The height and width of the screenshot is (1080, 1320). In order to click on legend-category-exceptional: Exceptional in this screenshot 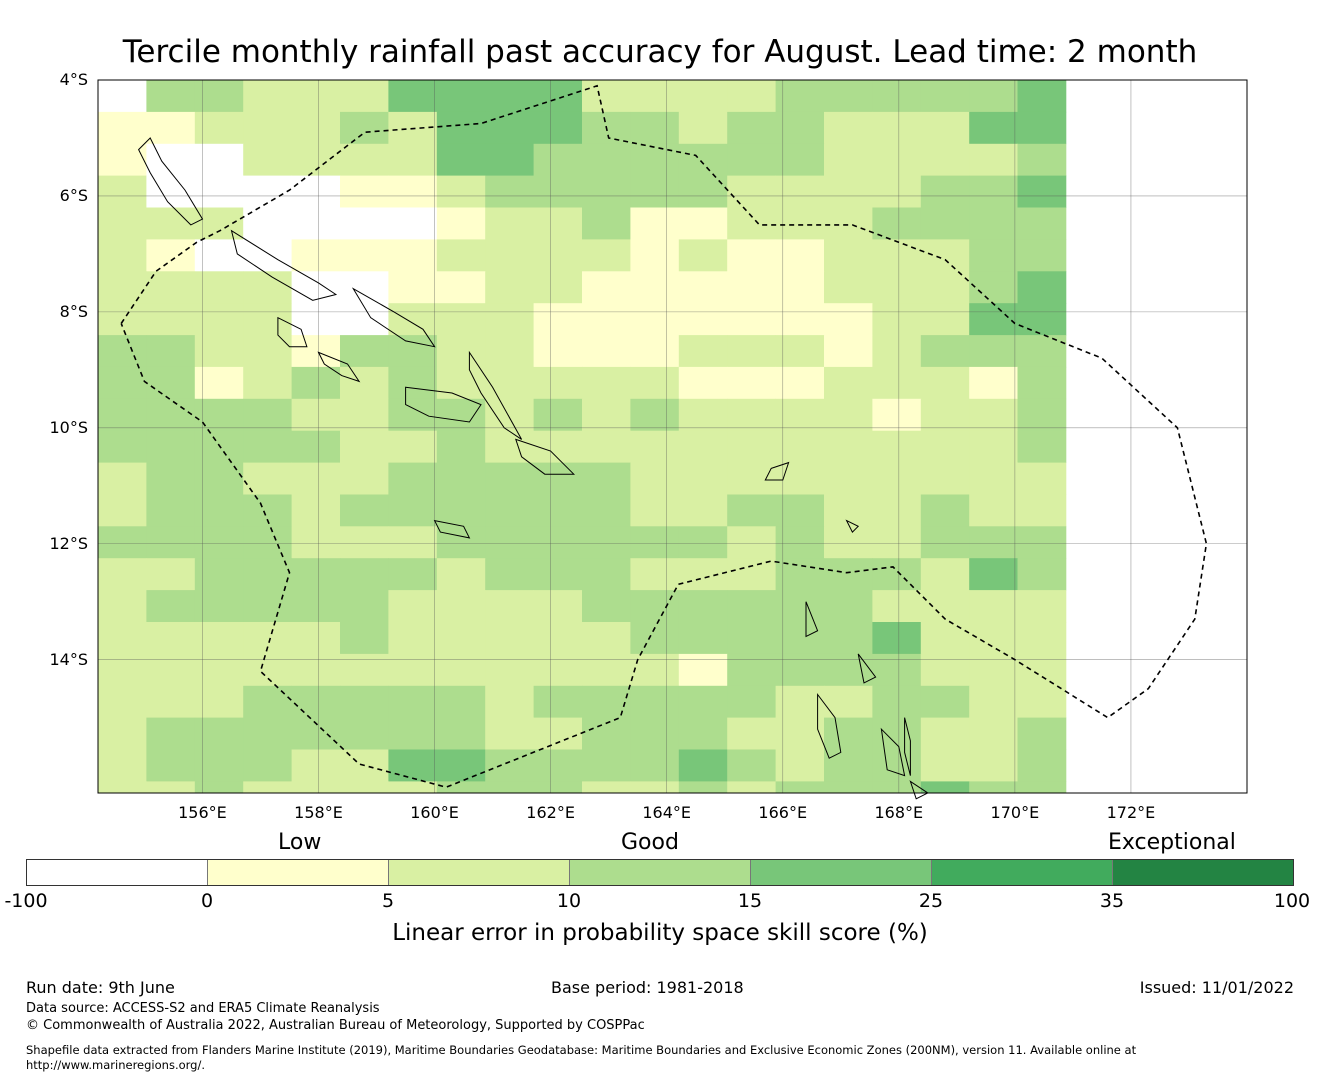, I will do `click(1172, 842)`.